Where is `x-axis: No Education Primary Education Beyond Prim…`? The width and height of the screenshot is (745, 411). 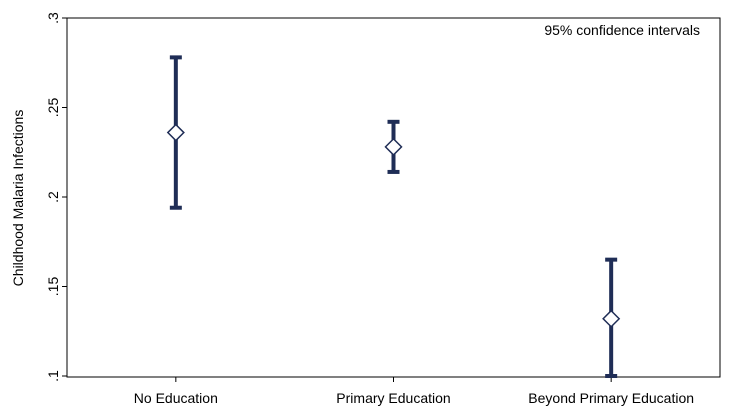 x-axis: No Education Primary Education Beyond Prim… is located at coordinates (414, 391).